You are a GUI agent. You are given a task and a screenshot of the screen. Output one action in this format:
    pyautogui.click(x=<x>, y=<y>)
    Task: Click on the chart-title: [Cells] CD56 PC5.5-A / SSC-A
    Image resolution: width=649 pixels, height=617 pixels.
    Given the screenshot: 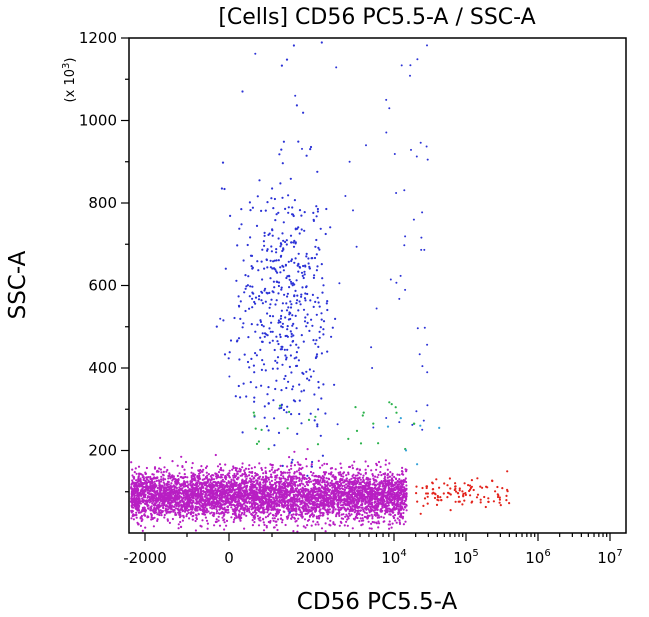 What is the action you would take?
    pyautogui.click(x=376, y=17)
    